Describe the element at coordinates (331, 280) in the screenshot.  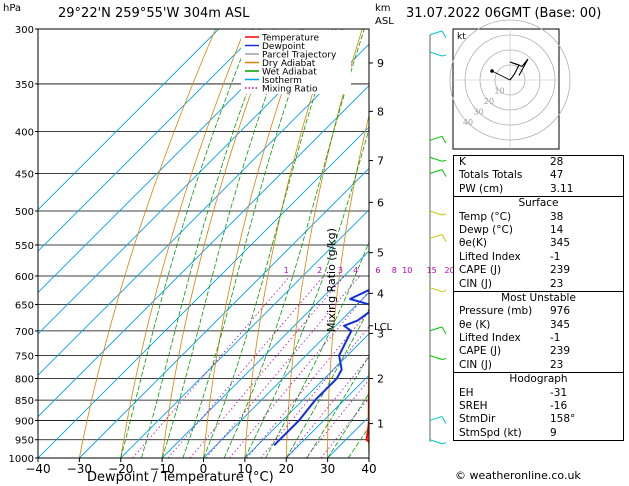
I see `mixing-ratio-axis-title: Mixing Ratio (g/kg)` at that location.